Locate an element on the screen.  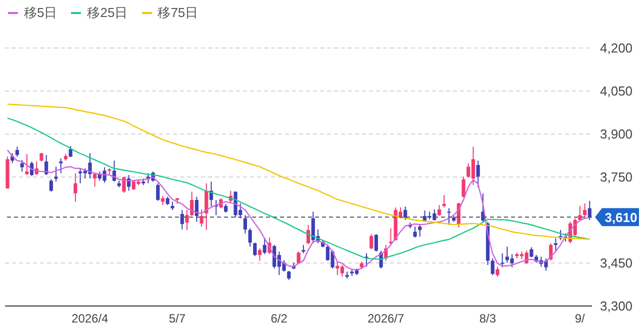
legend-label: 移75日 is located at coordinates (178, 13).